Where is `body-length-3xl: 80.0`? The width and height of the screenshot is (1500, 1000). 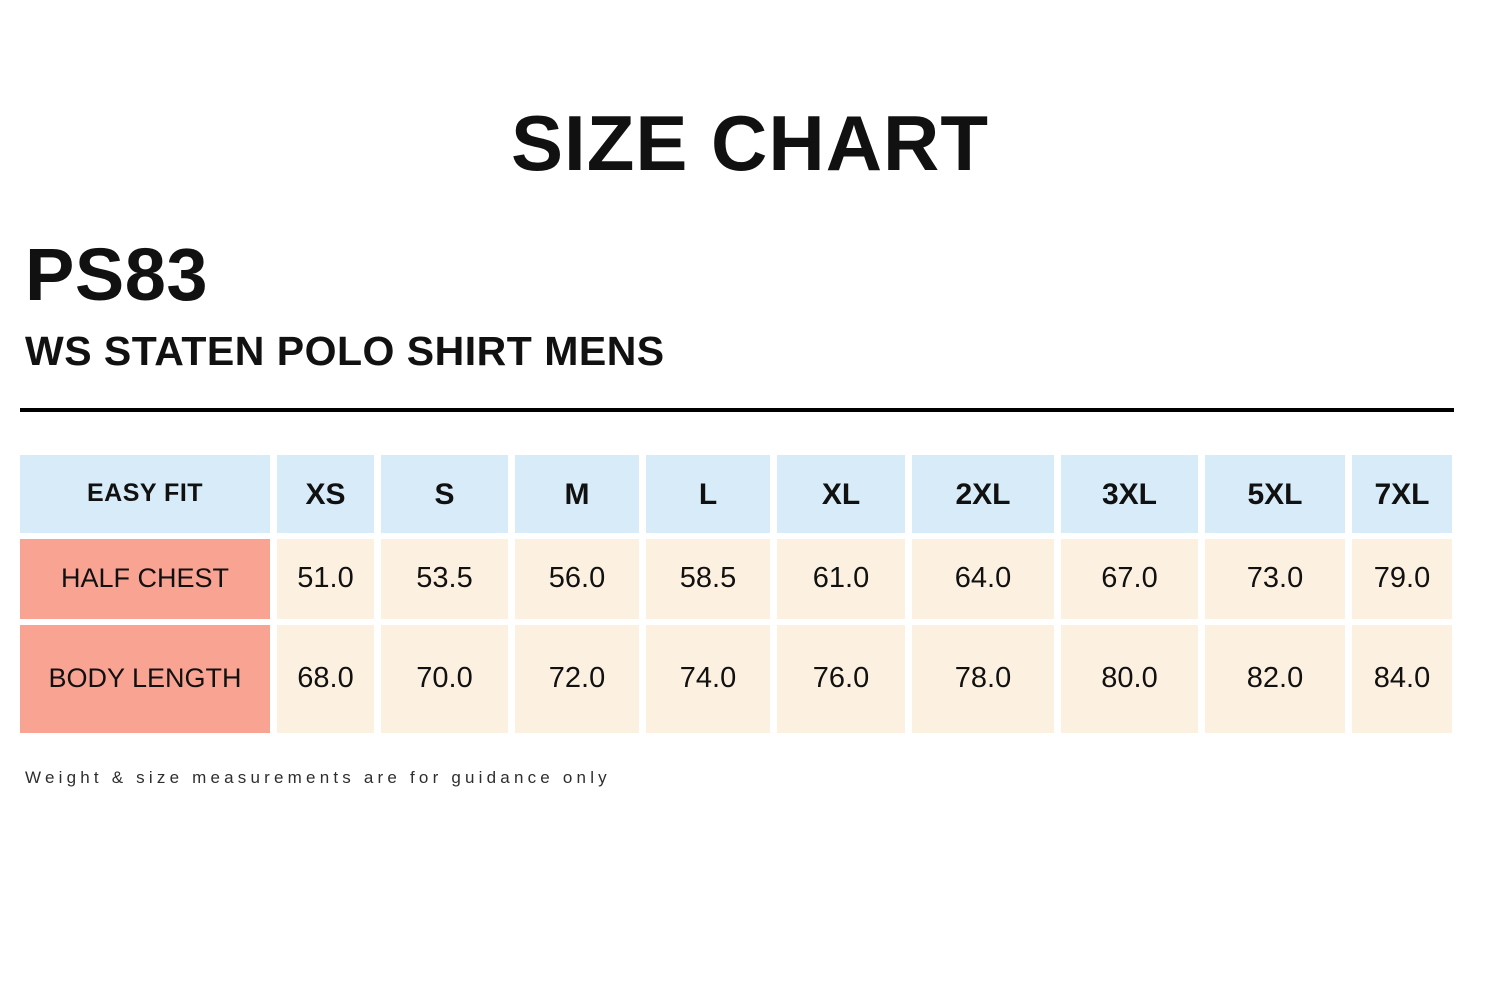
body-length-3xl: 80.0 is located at coordinates (1129, 679).